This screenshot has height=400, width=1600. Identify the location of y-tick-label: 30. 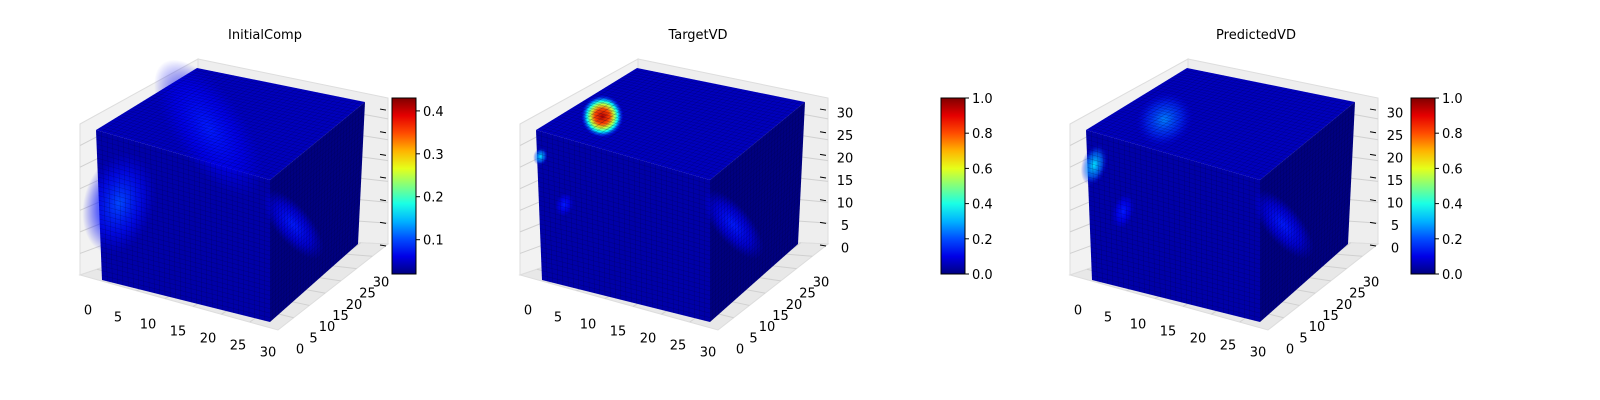
(381, 283).